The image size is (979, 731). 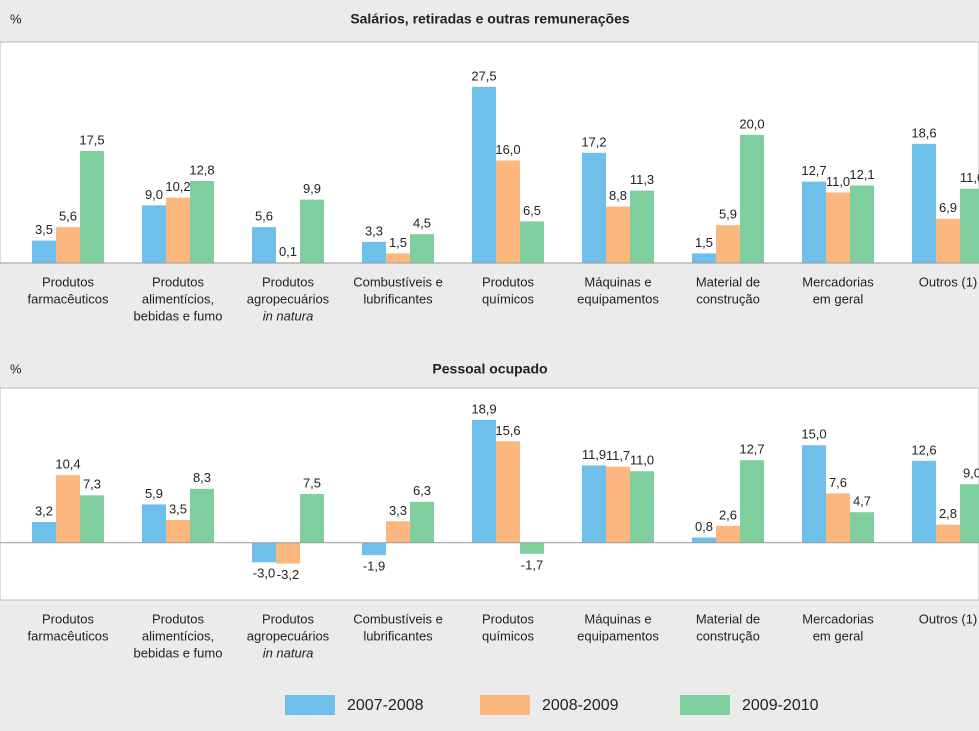 I want to click on value-label: 9,0, so click(x=971, y=473).